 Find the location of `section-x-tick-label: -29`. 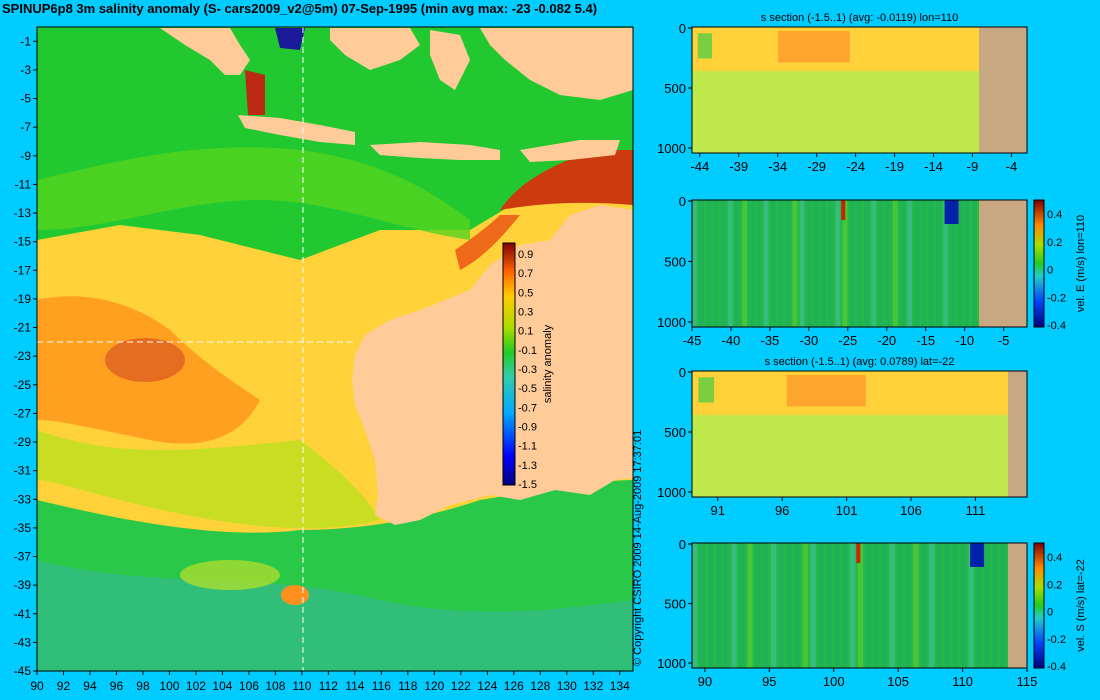

section-x-tick-label: -29 is located at coordinates (816, 166).